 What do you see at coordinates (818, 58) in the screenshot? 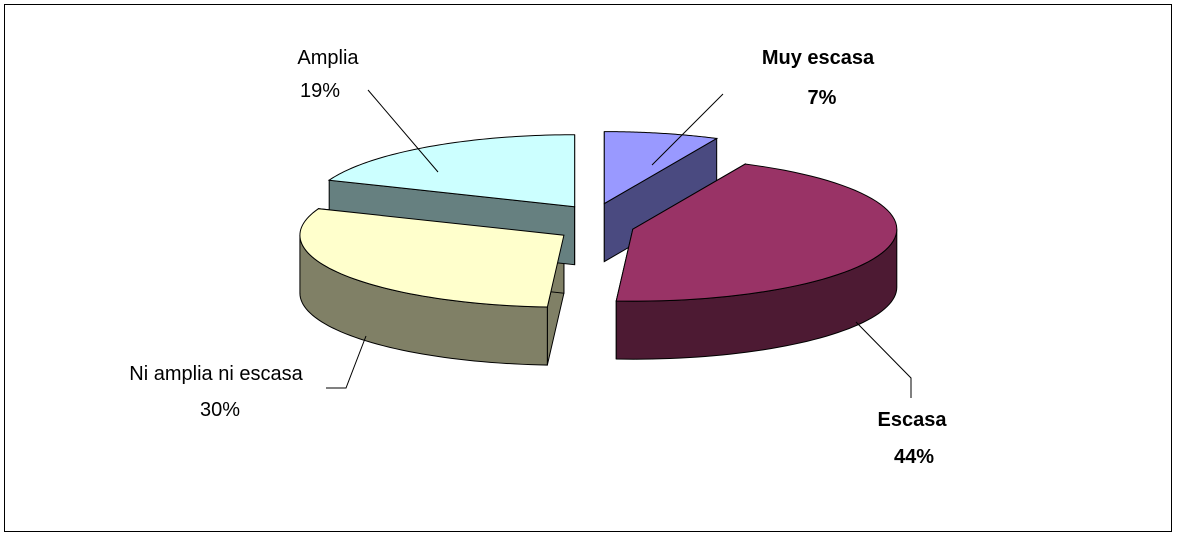
I see `label-muy-escasa-name: Muy escasa` at bounding box center [818, 58].